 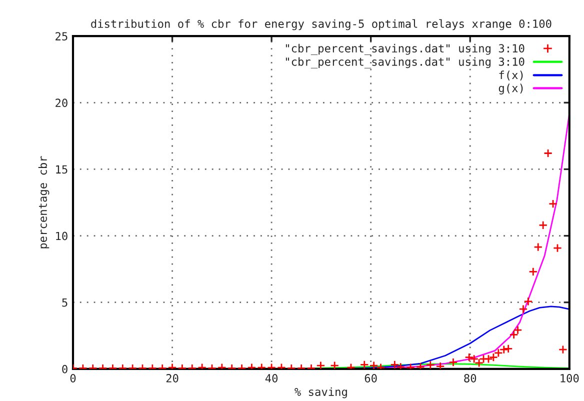 What do you see at coordinates (321, 24) in the screenshot?
I see `chart-title: distribution of % cbr for energy saving-5 optimal relays xrange 0:100` at bounding box center [321, 24].